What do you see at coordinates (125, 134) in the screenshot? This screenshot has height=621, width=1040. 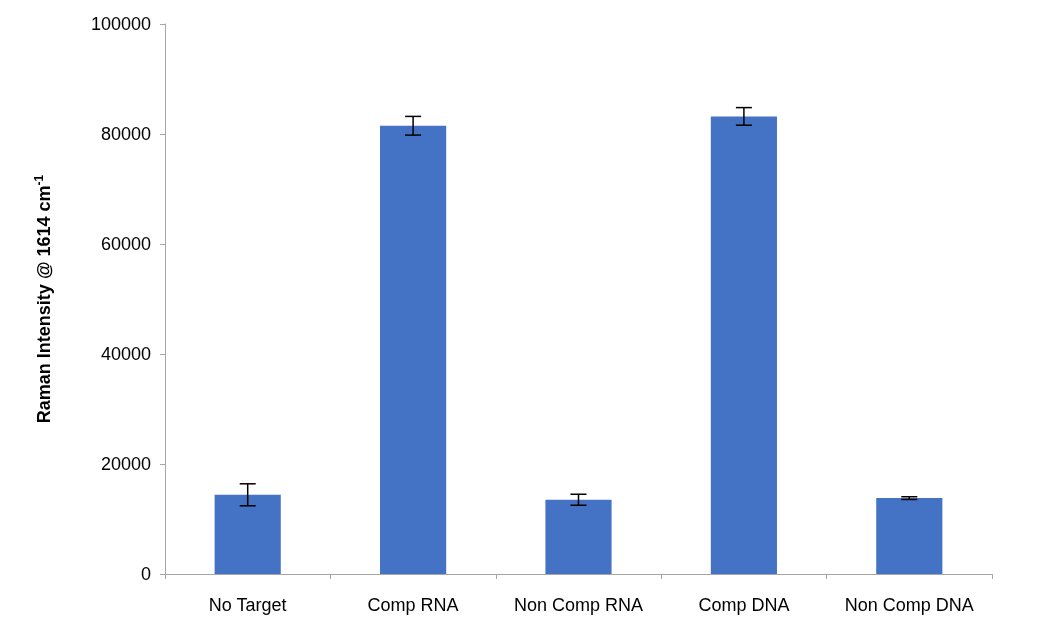 I see `y-tick-label: 80000` at bounding box center [125, 134].